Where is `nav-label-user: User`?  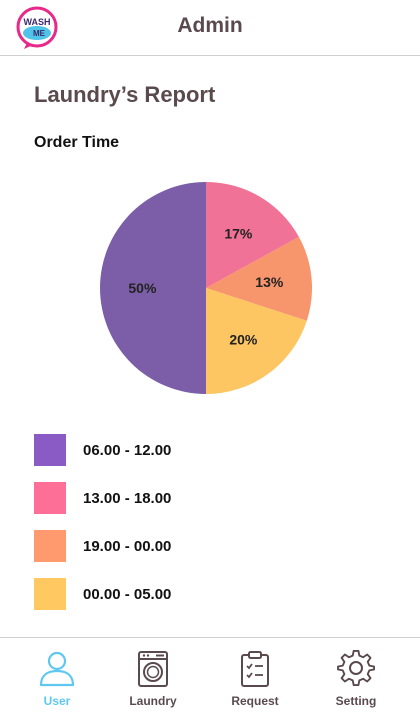
nav-label-user: User is located at coordinates (57, 701).